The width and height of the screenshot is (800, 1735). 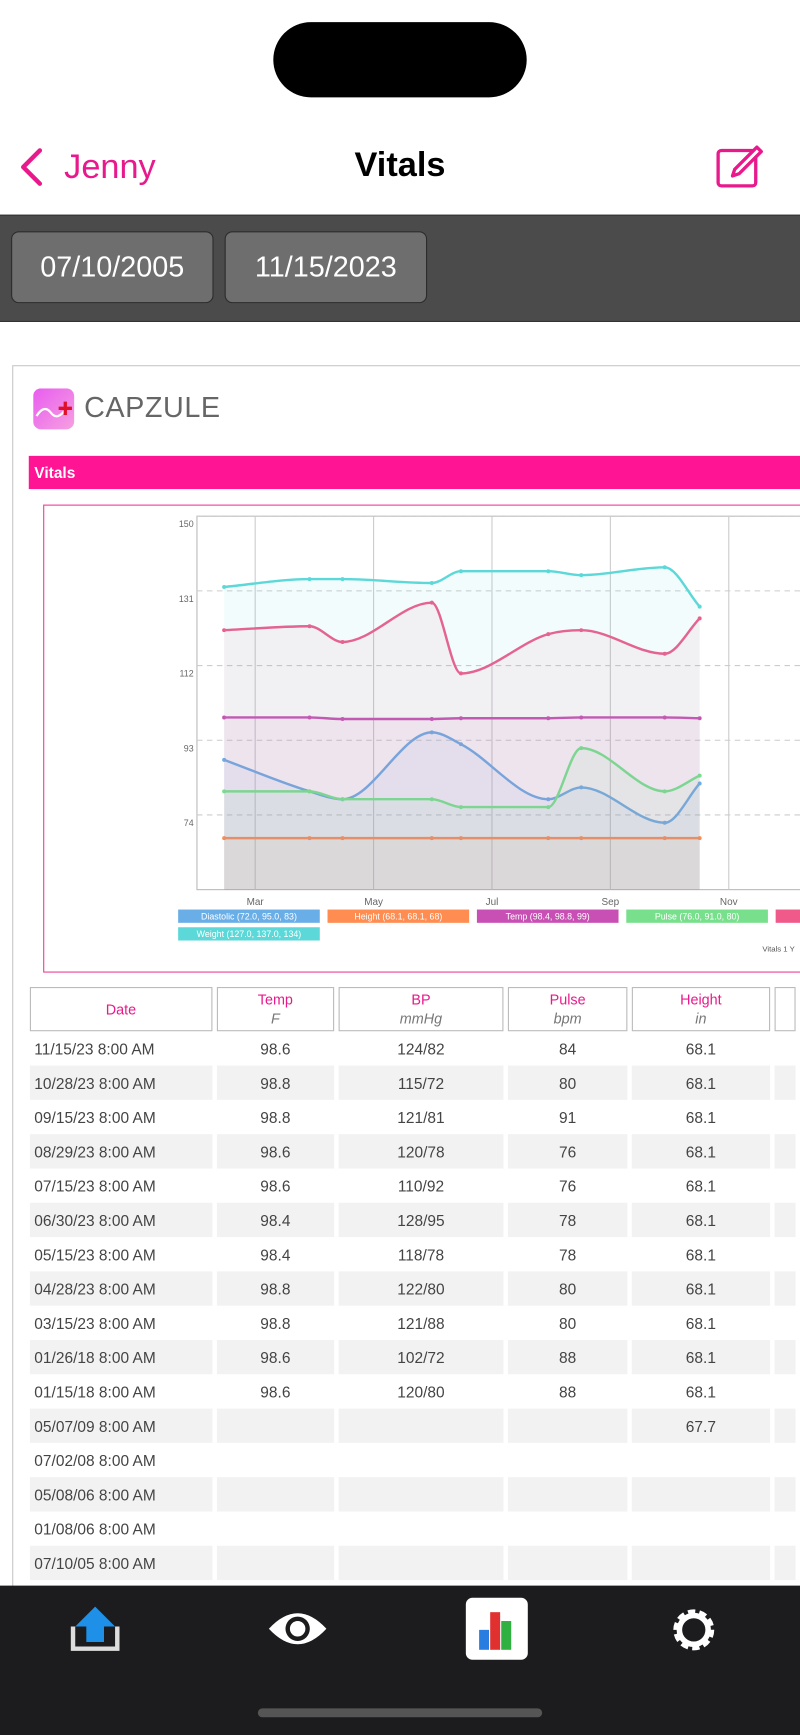 I want to click on start-date: 07/10/2005, so click(x=112, y=267).